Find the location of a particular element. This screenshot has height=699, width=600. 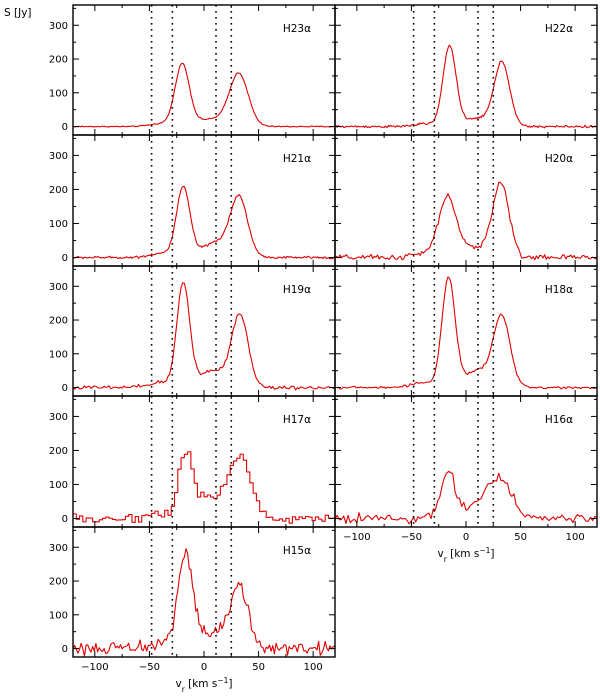

panel-H20α: H20α is located at coordinates (466, 200).